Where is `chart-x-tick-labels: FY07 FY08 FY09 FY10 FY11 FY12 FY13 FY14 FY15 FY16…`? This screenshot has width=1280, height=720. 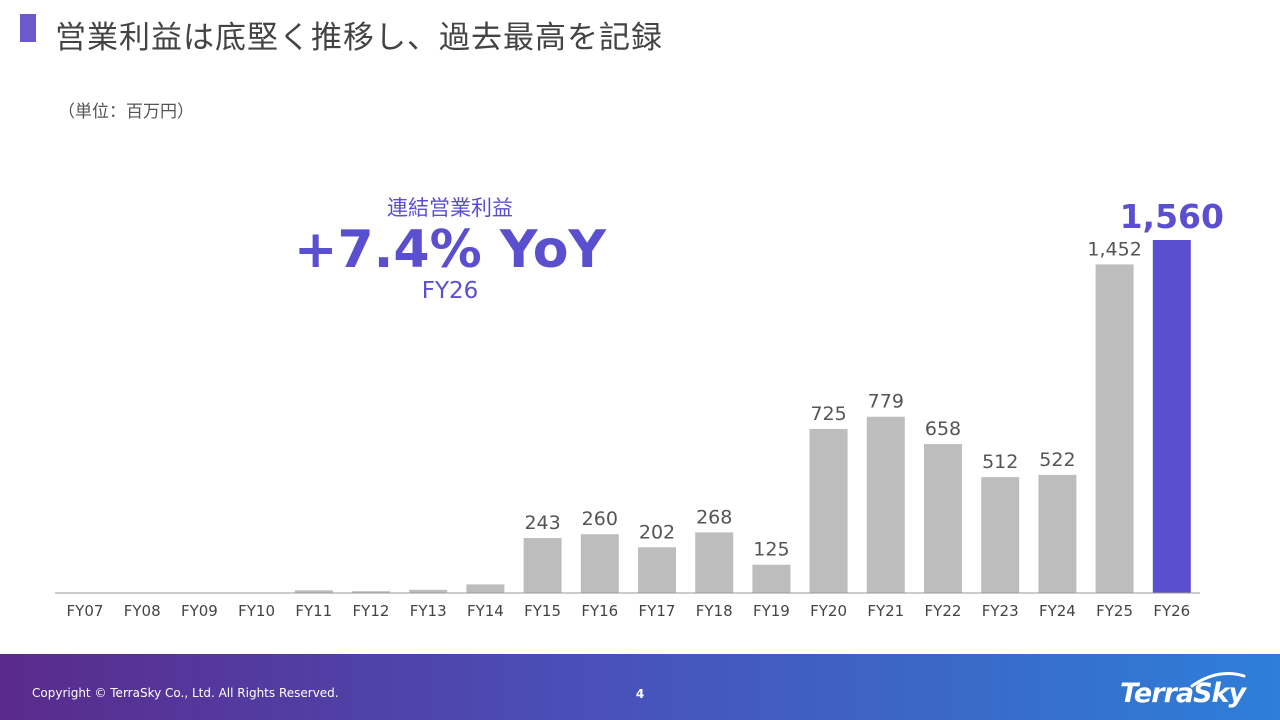 chart-x-tick-labels: FY07 FY08 FY09 FY10 FY11 FY12 FY13 FY14 FY15 FY16… is located at coordinates (629, 611).